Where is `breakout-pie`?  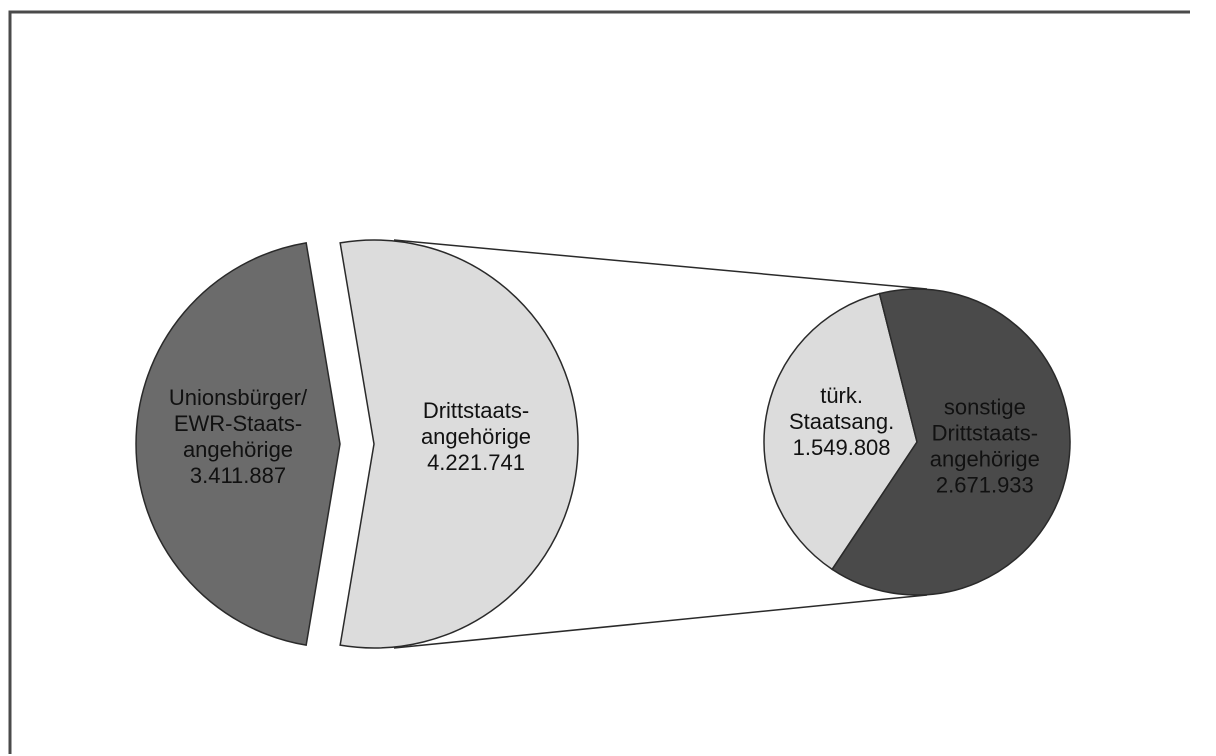 breakout-pie is located at coordinates (917, 442).